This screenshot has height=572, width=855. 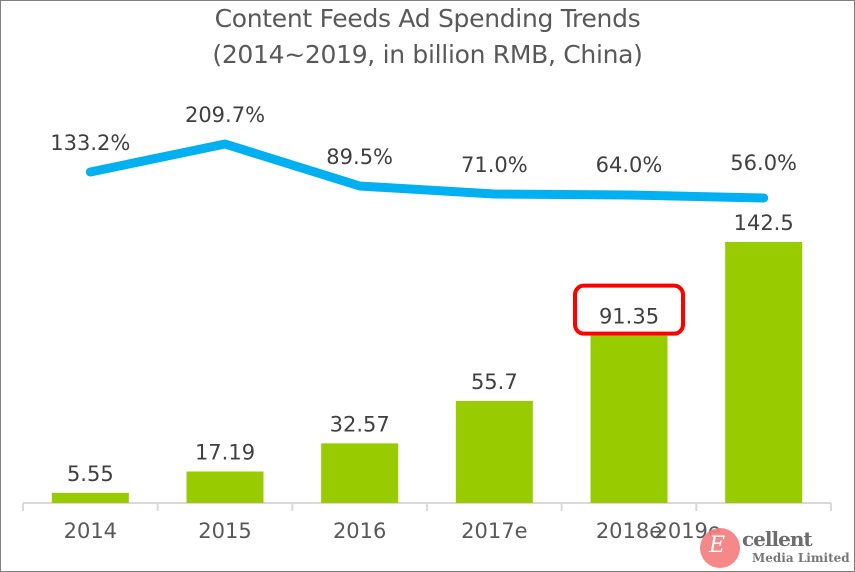 What do you see at coordinates (494, 451) in the screenshot?
I see `bar-2017e` at bounding box center [494, 451].